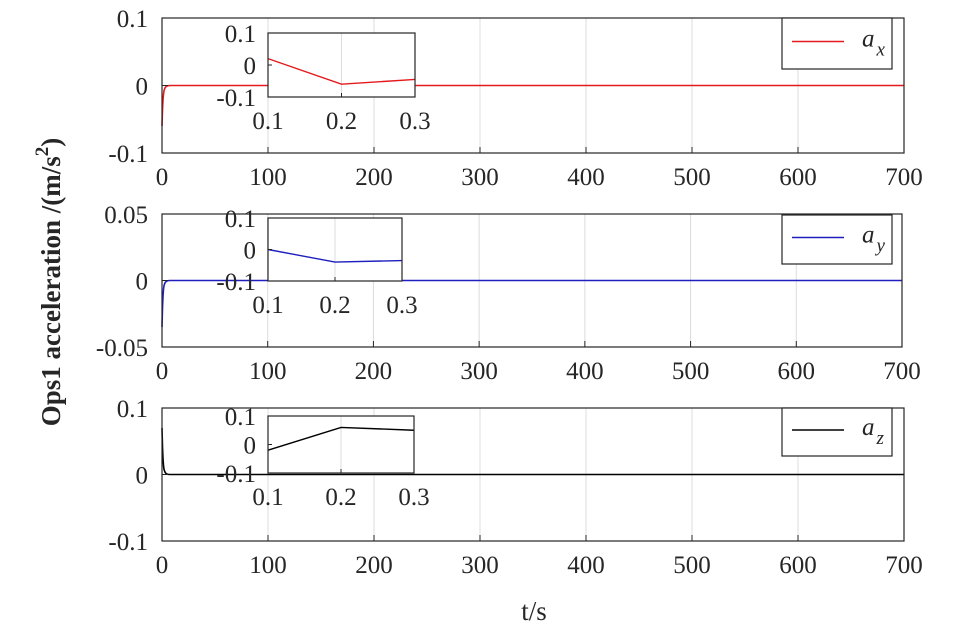 The image size is (961, 635). What do you see at coordinates (534, 611) in the screenshot?
I see `x-axis-label: t/s` at bounding box center [534, 611].